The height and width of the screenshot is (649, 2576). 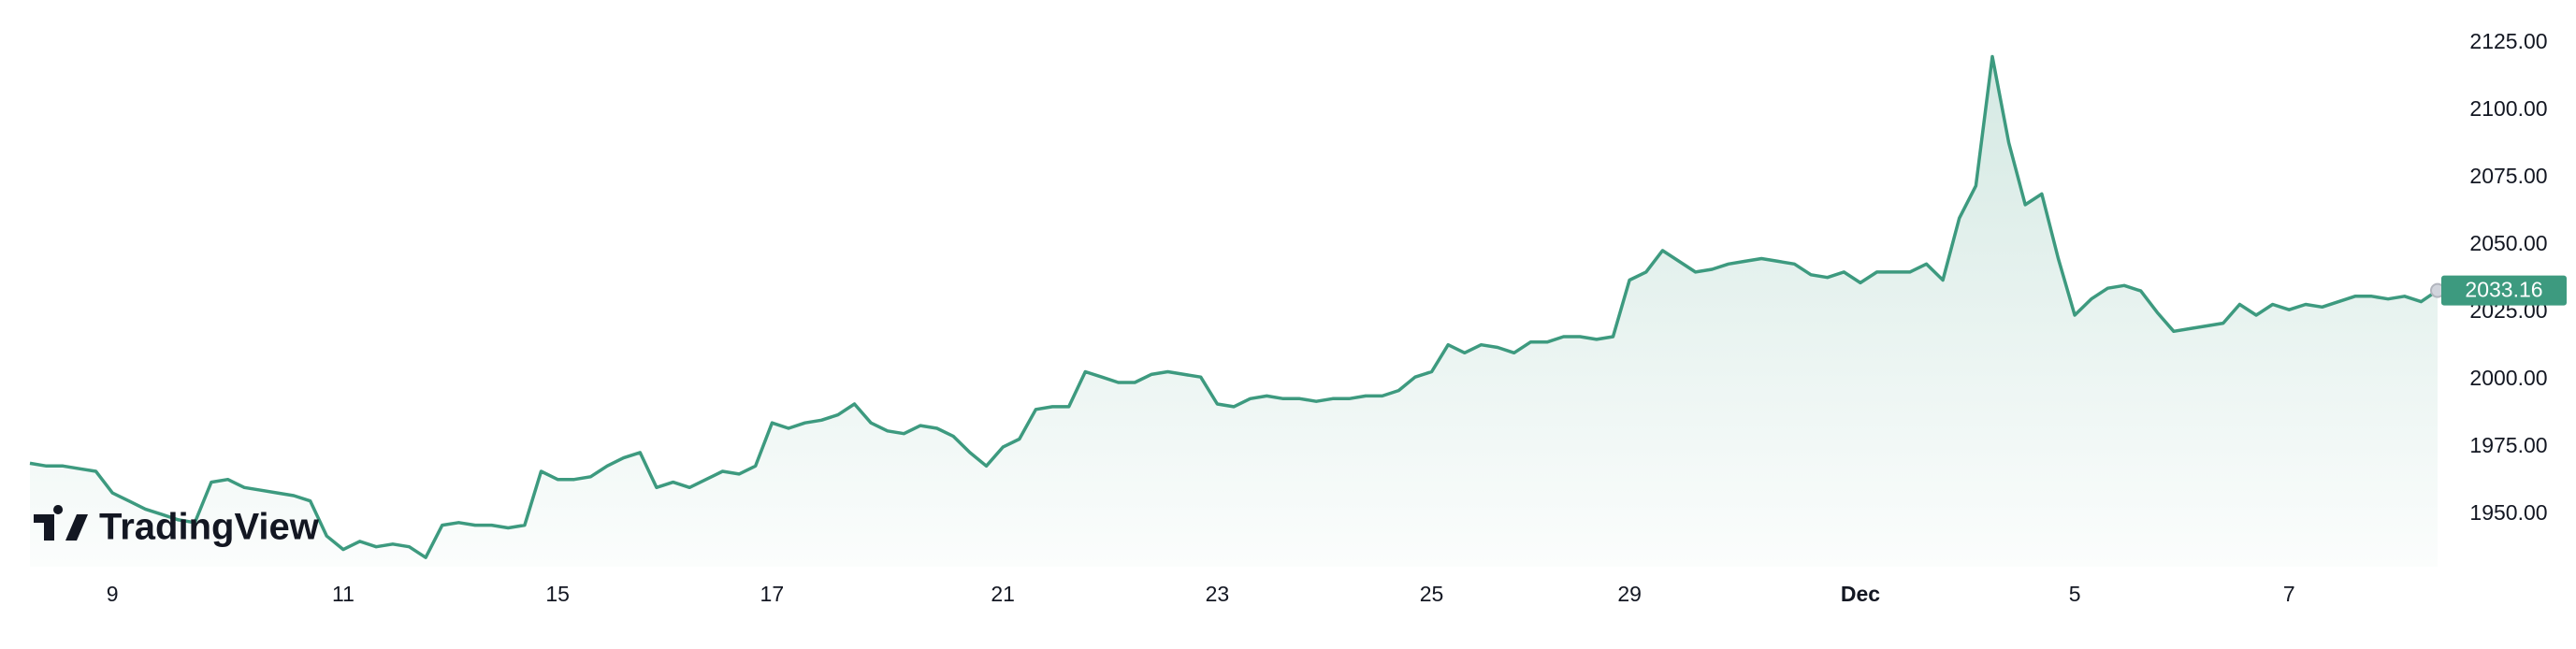 I want to click on price-badge, so click(x=2504, y=290).